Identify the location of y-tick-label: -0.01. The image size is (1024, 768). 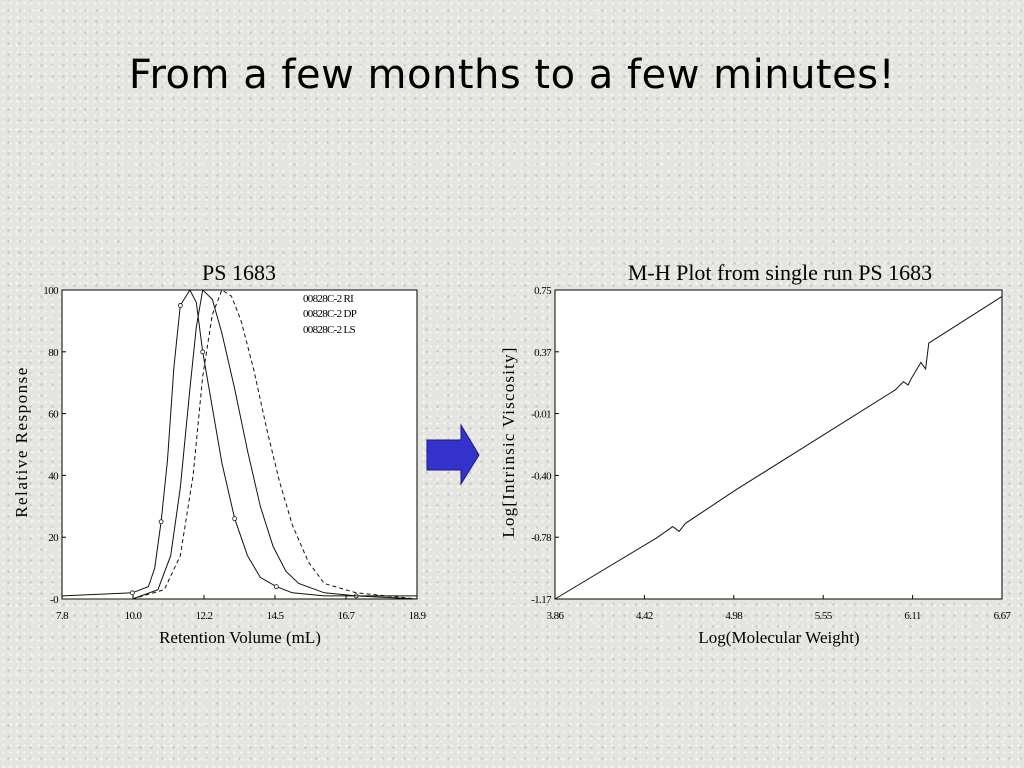
(541, 415).